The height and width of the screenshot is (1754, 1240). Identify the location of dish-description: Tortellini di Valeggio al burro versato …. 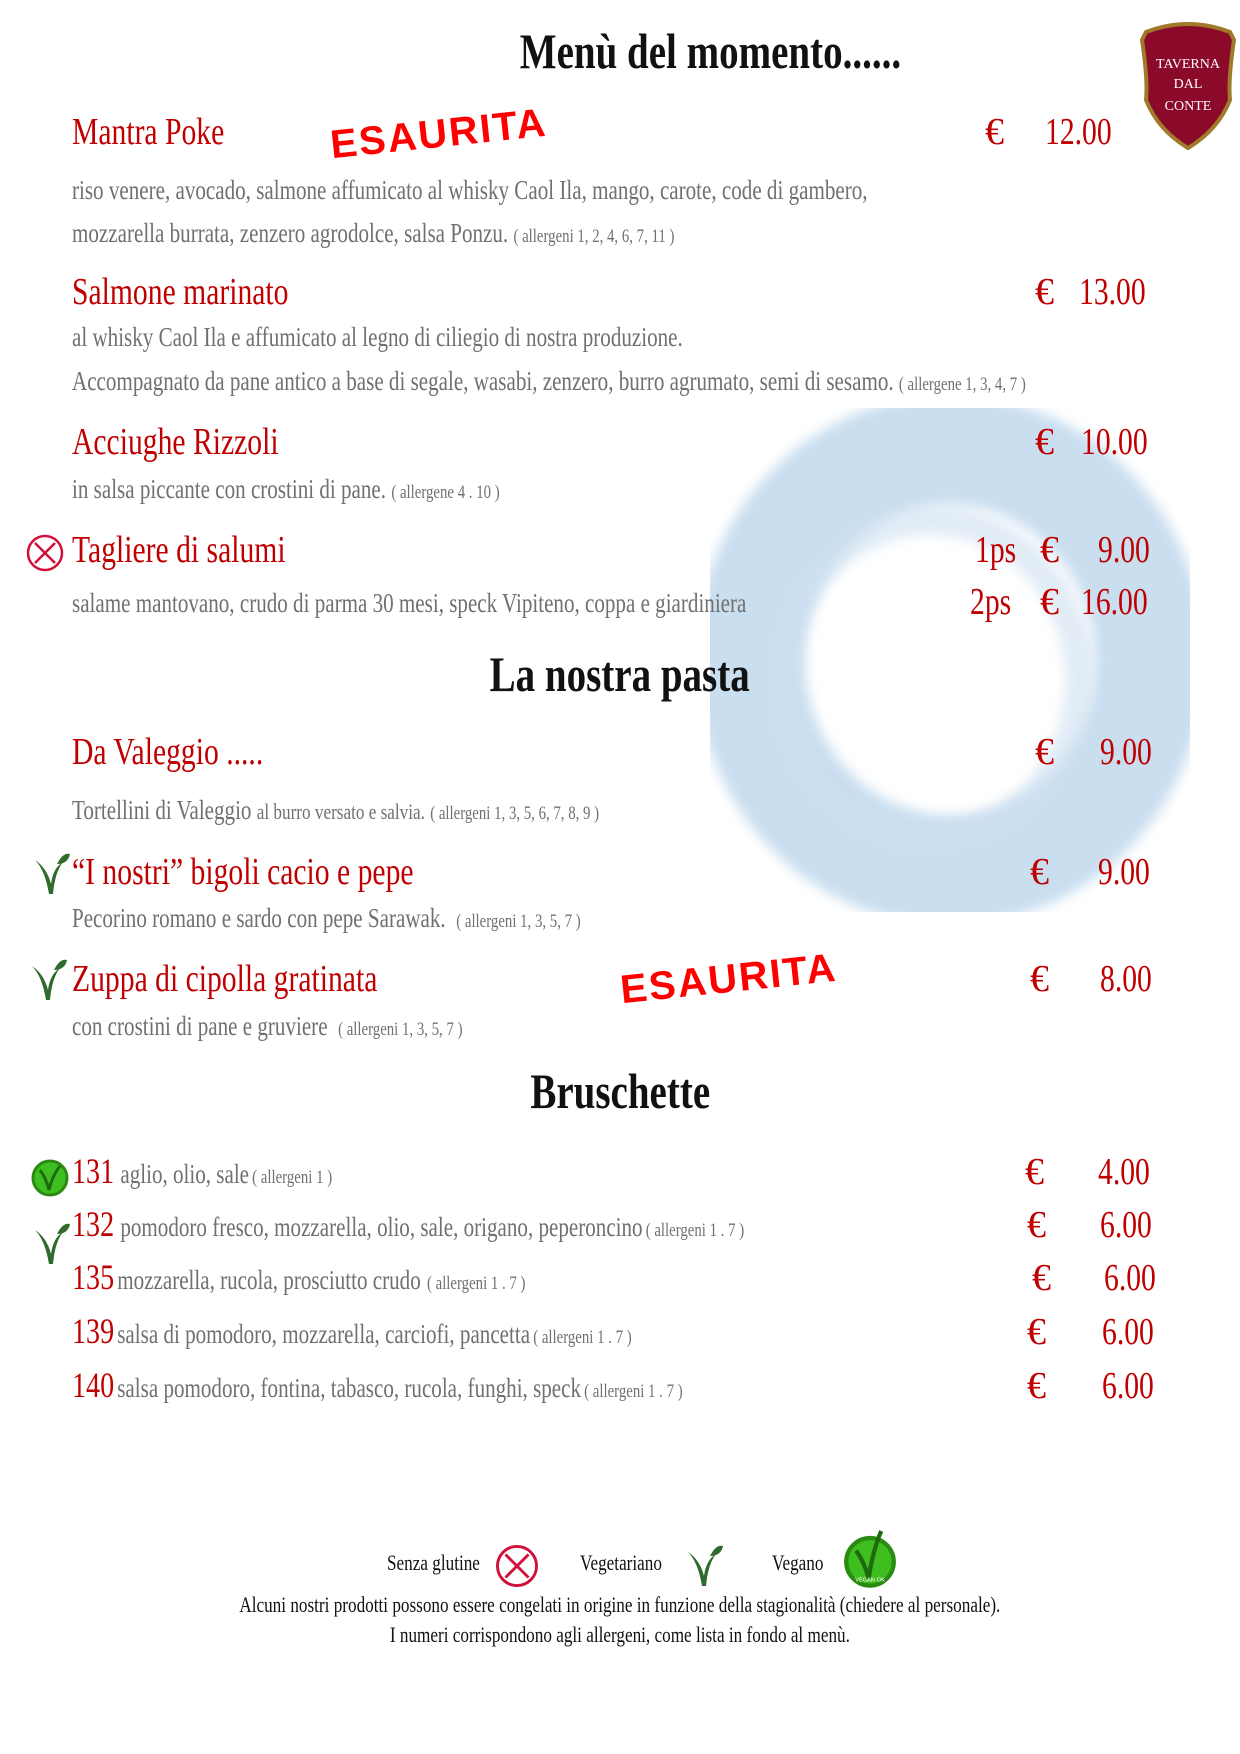
(336, 810).